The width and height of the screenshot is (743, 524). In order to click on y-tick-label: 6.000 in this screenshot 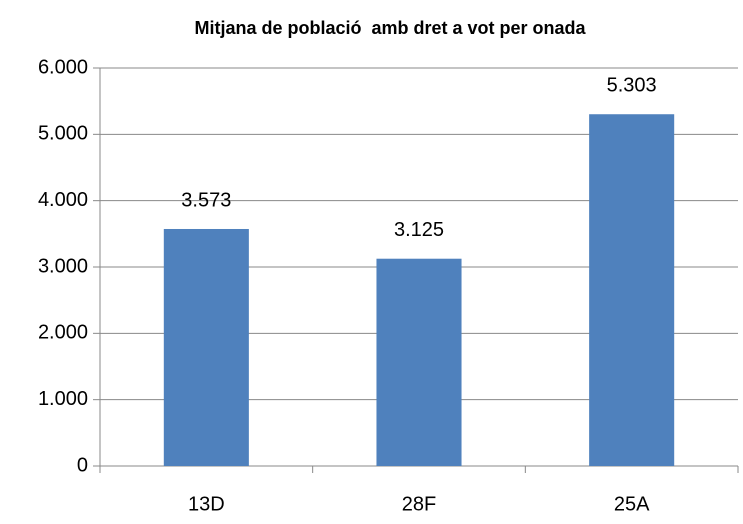, I will do `click(63, 67)`.